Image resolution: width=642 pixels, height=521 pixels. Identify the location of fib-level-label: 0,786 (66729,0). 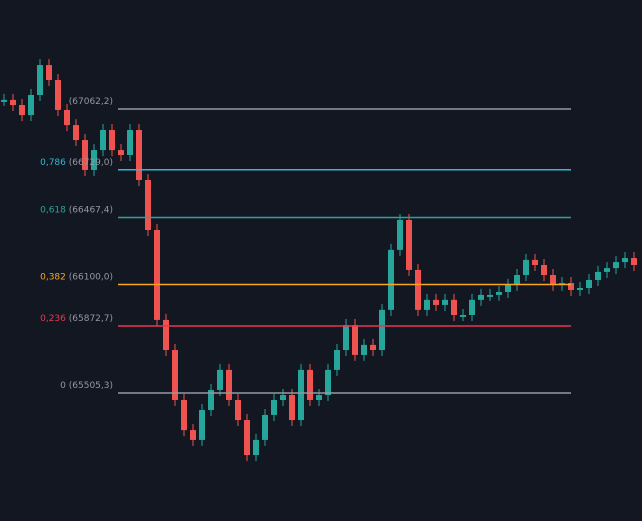
(76, 162).